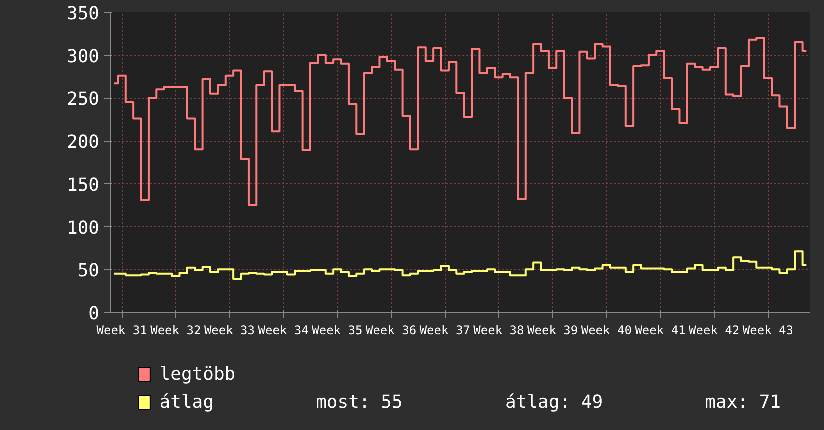 The width and height of the screenshot is (824, 430). I want to click on x-tick-label: Week 39, so click(553, 331).